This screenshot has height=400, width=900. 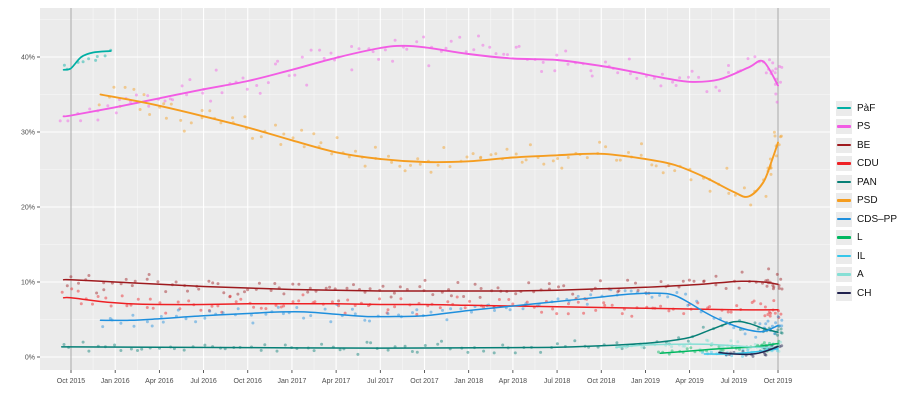 I want to click on series-line-ps, so click(x=420, y=81).